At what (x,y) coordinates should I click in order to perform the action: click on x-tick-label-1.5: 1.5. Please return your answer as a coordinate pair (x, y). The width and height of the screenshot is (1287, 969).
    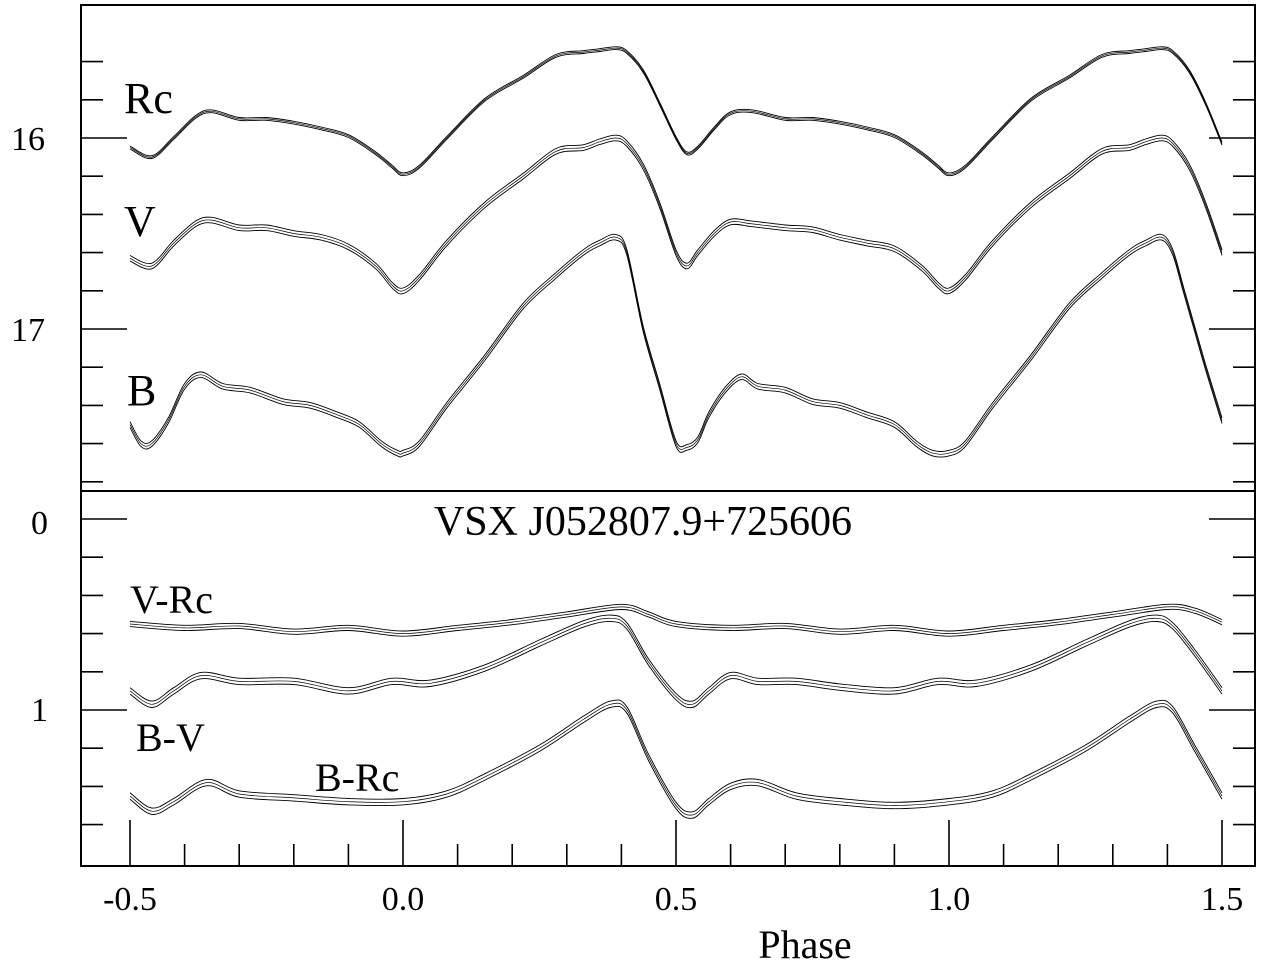
    Looking at the image, I should click on (1222, 899).